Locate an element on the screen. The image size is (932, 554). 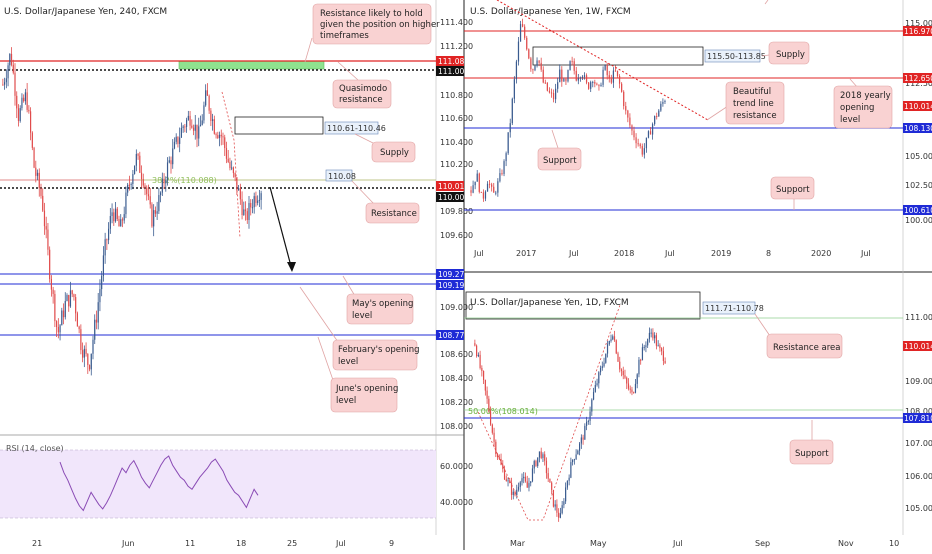
price-tag: 112.650 is located at coordinates (918, 78).